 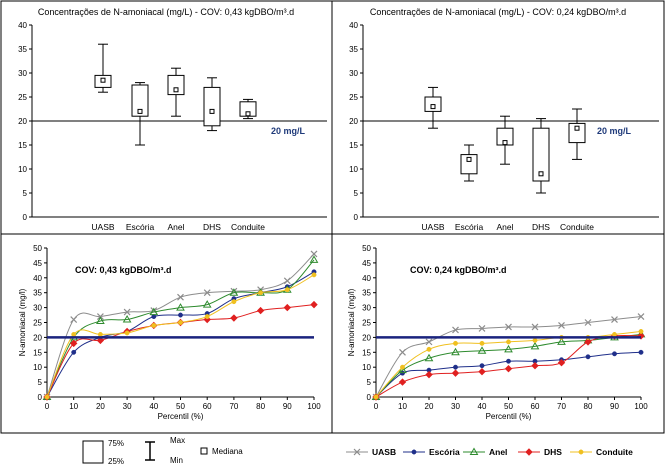 What do you see at coordinates (127, 406) in the screenshot?
I see `x-tick-label: 30` at bounding box center [127, 406].